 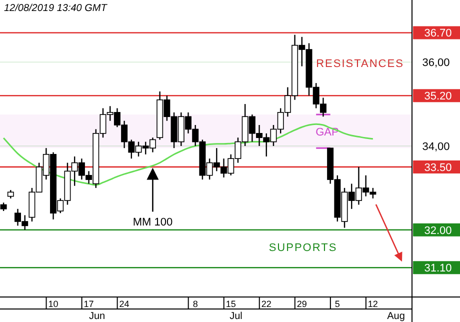 I want to click on text: Aug, so click(x=396, y=316).